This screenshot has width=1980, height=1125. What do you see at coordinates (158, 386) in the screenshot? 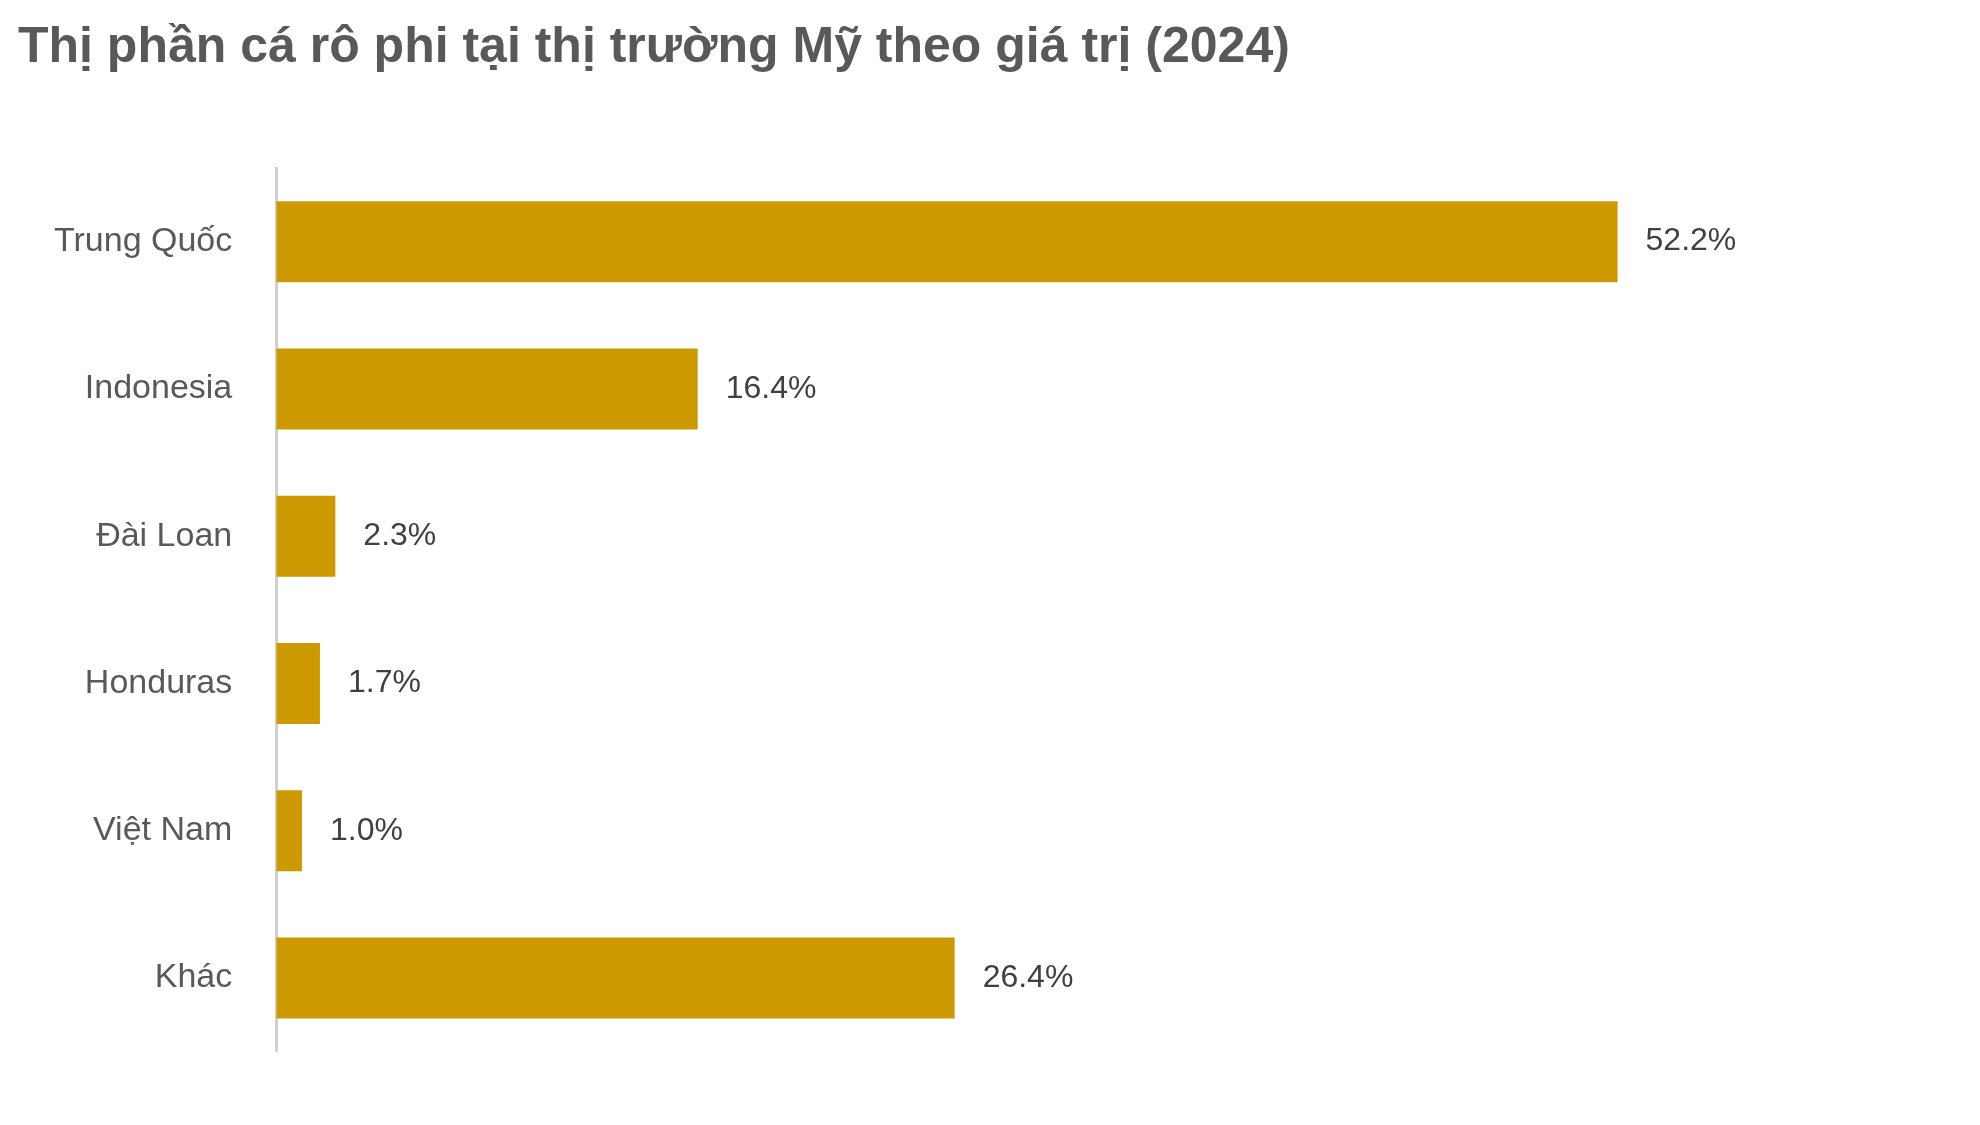
I see `y-tick-label: Indonesia` at bounding box center [158, 386].